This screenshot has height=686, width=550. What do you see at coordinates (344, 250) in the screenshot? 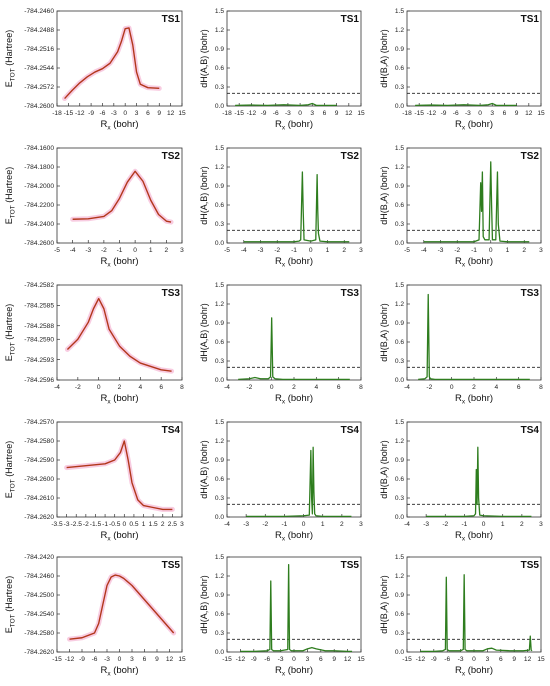
I see `x-tick-label: 2` at bounding box center [344, 250].